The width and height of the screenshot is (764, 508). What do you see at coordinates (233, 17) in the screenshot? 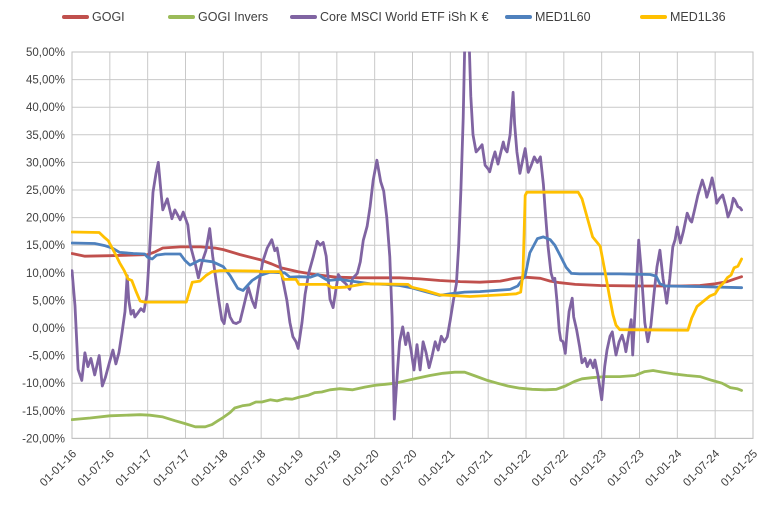
I see `legend-label: GOGI Invers` at bounding box center [233, 17].